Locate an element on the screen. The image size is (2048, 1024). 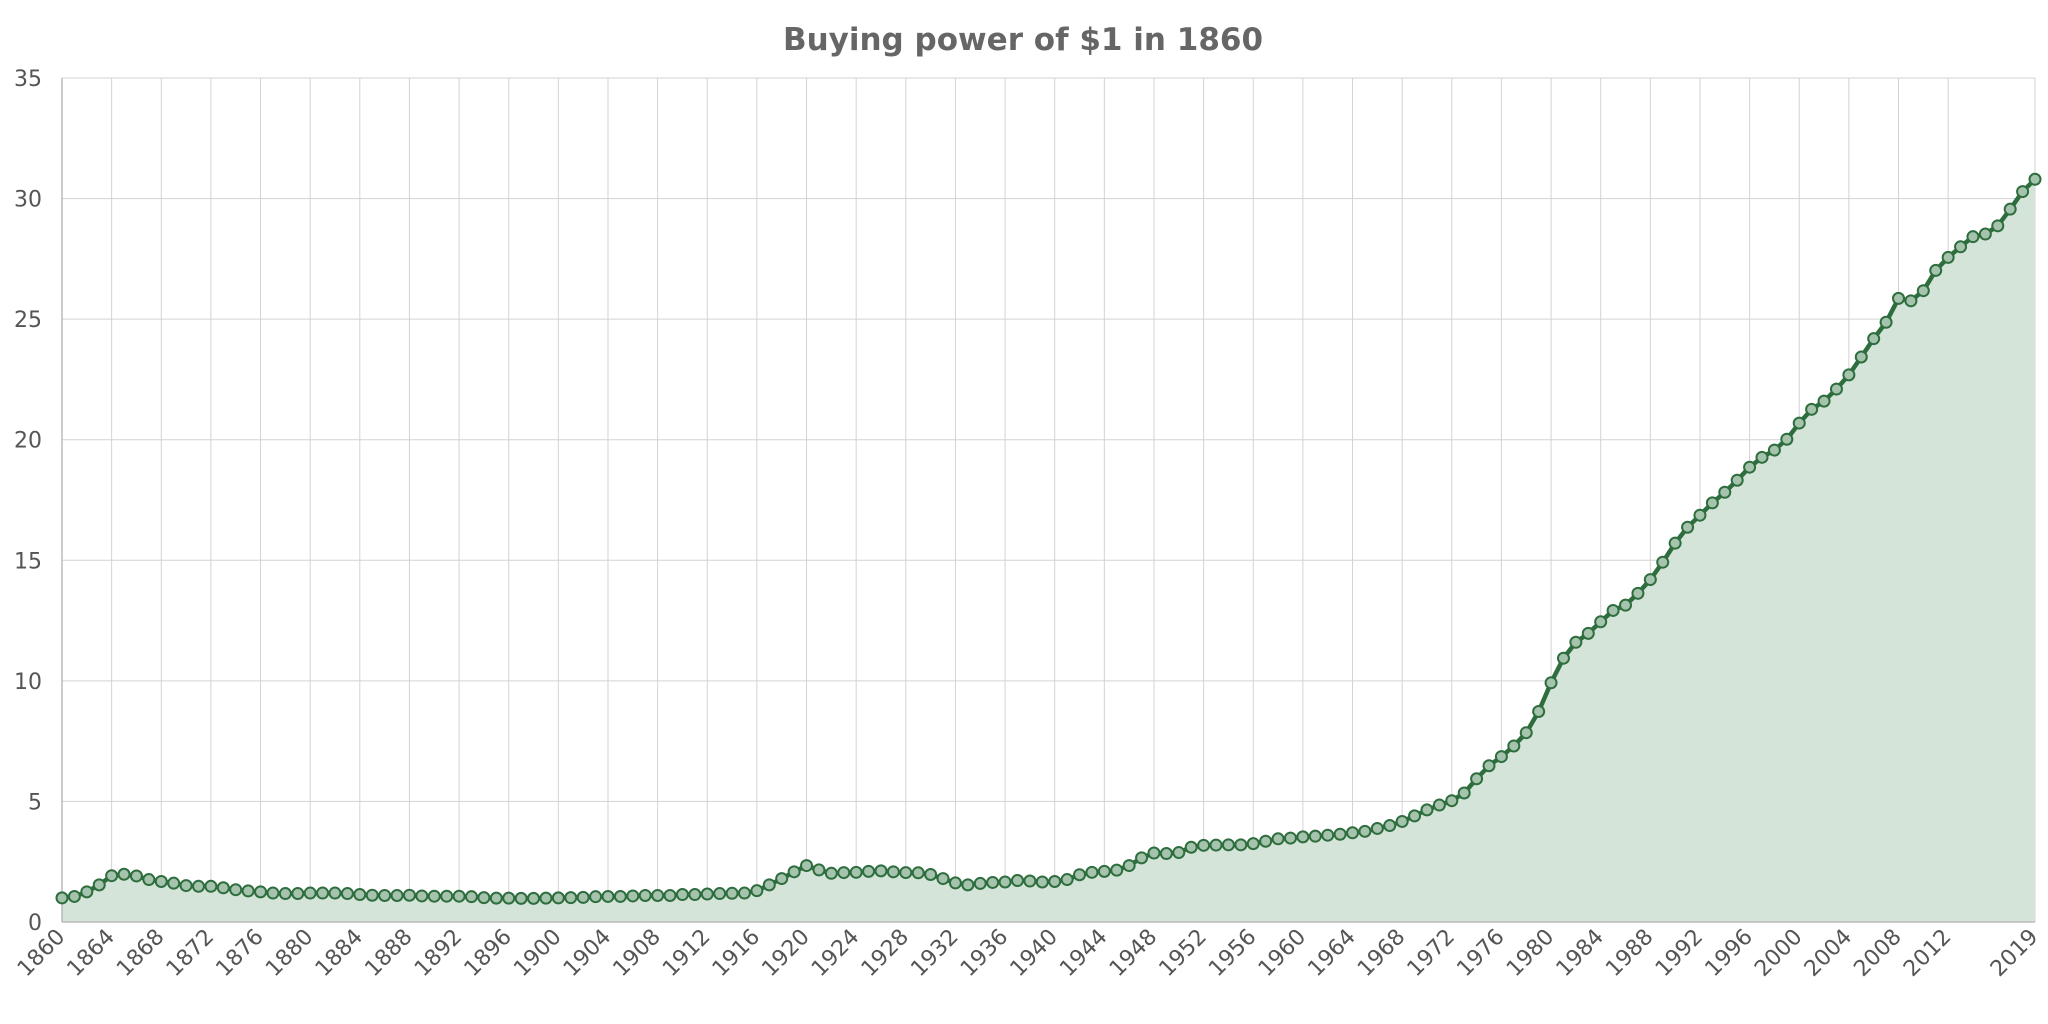
x-tick-label: 2019 is located at coordinates (2014, 953).